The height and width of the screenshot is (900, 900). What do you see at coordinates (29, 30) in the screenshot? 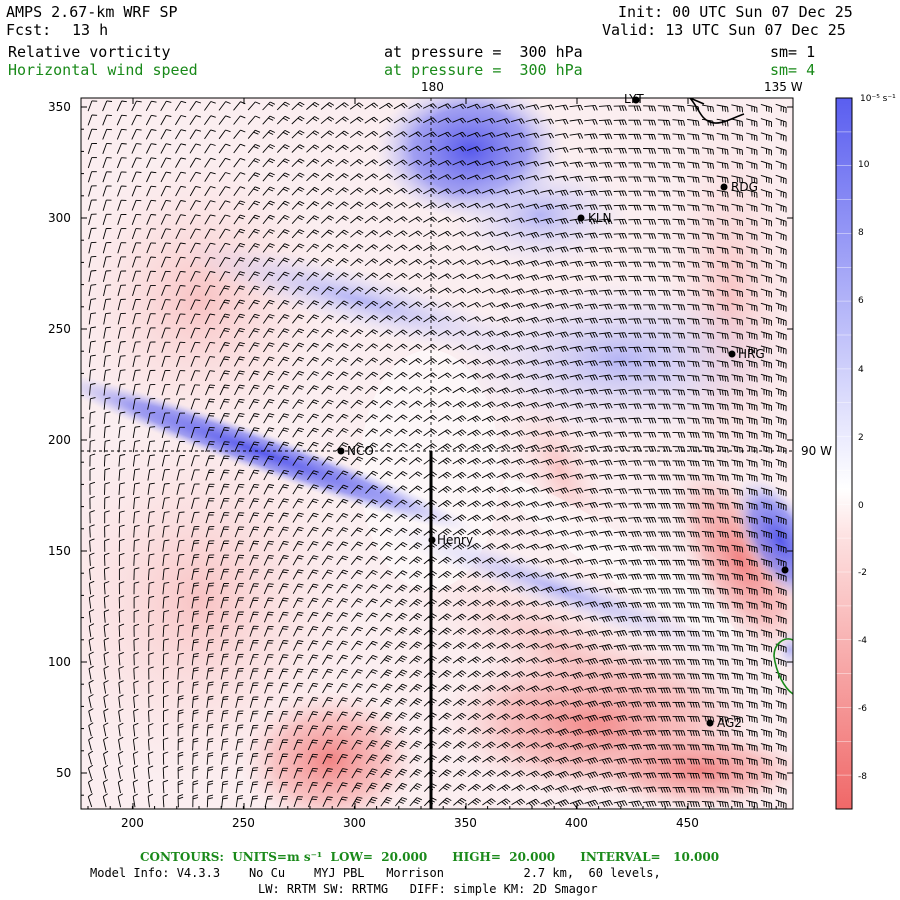
I see `forecast-label: Fcst:` at bounding box center [29, 30].